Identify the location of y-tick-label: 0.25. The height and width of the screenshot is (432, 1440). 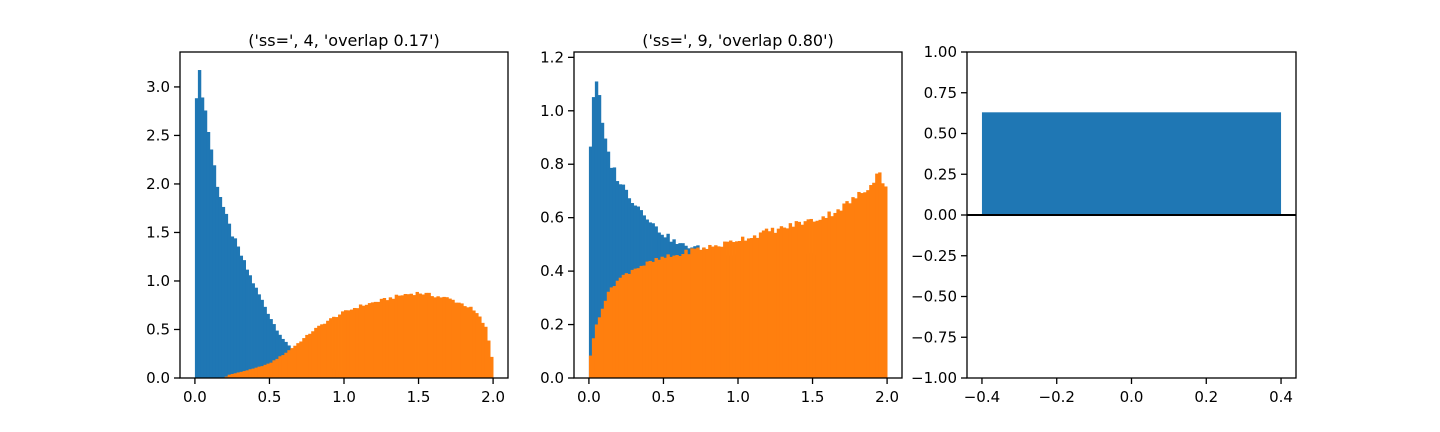
(940, 174).